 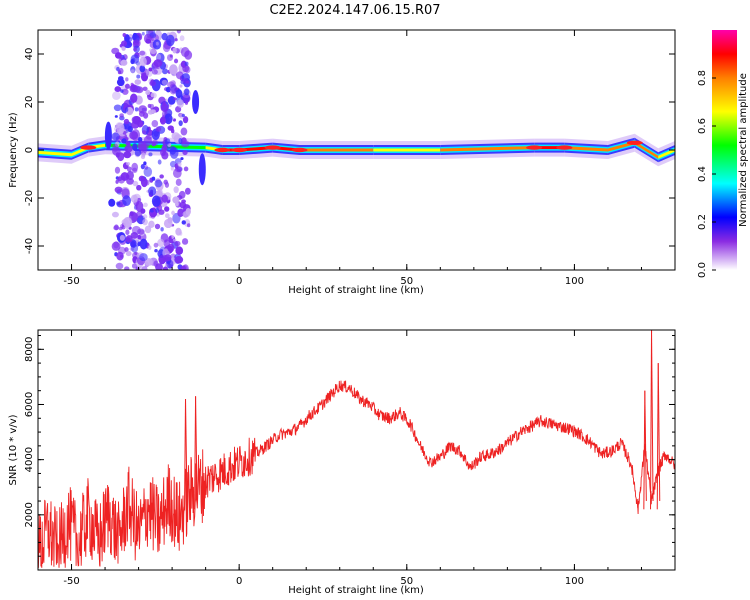 I want to click on colorbar-tick-label: 0.2, so click(x=702, y=222).